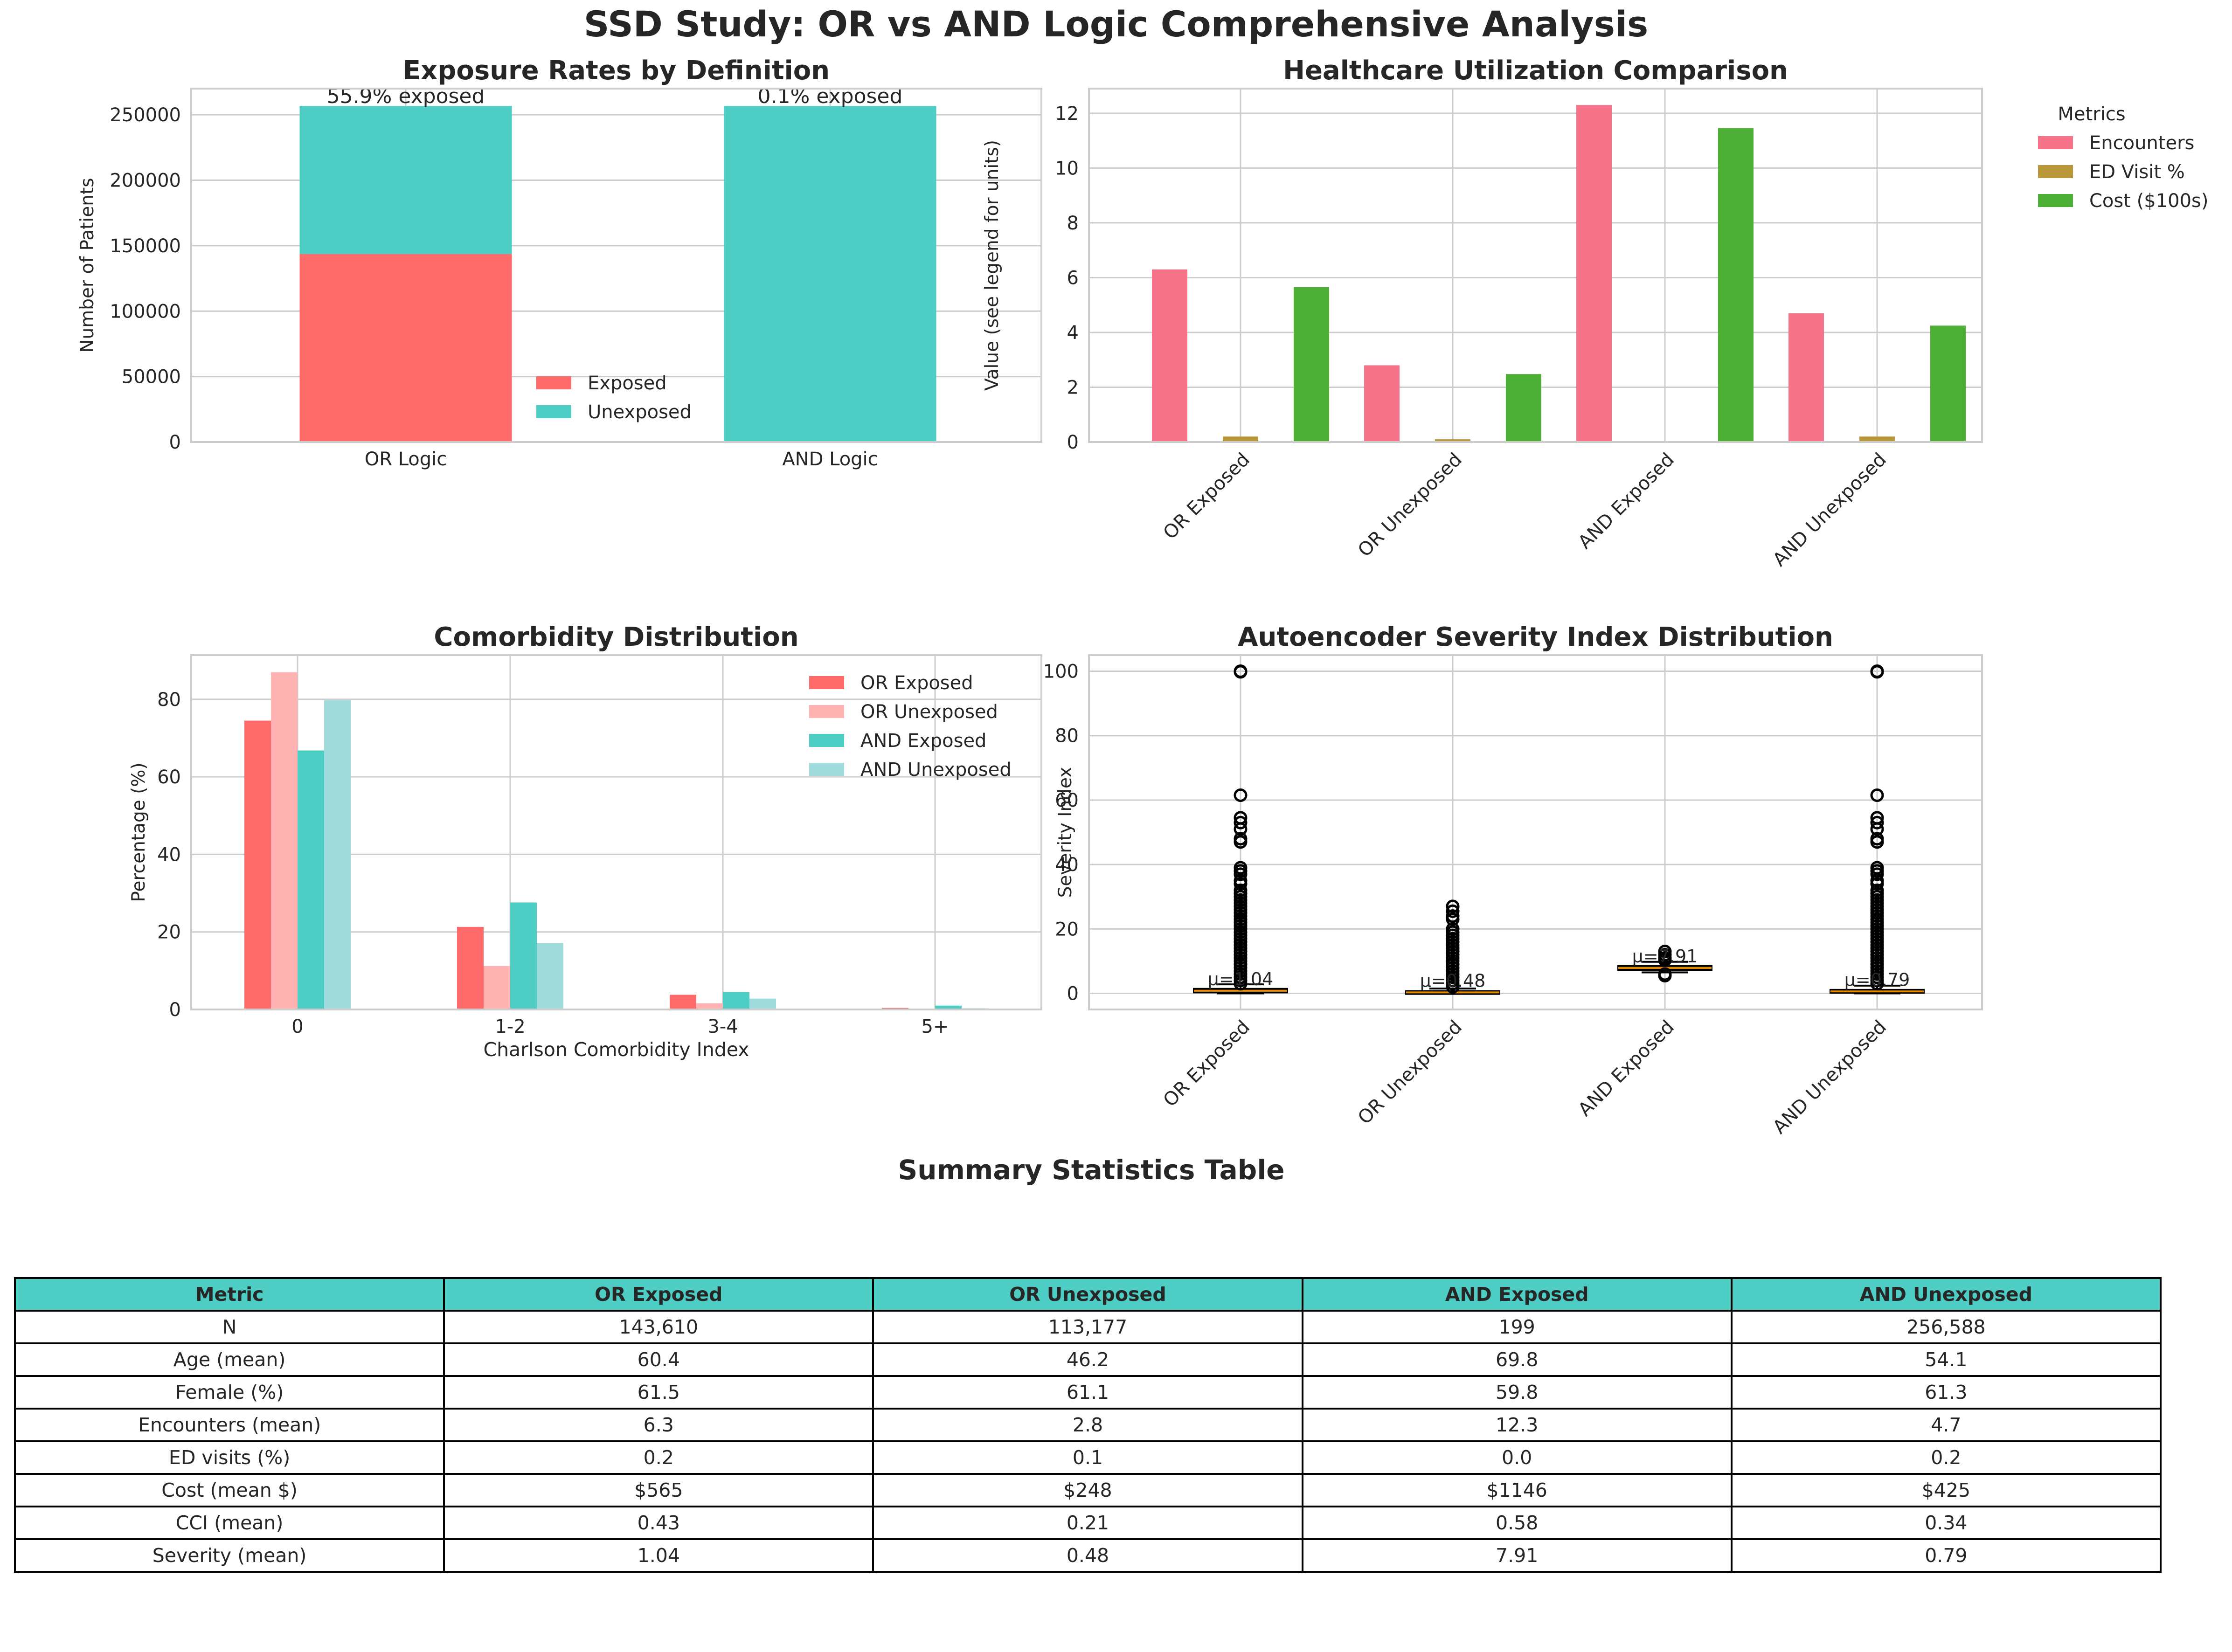  What do you see at coordinates (169, 700) in the screenshot?
I see `comorbidity-y-tick-label: 80` at bounding box center [169, 700].